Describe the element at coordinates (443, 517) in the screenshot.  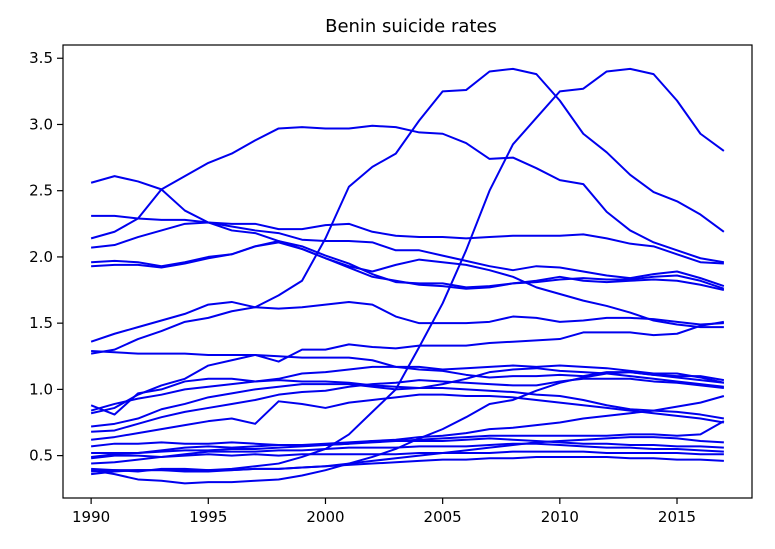
I see `x-tick-label: 2005` at that location.